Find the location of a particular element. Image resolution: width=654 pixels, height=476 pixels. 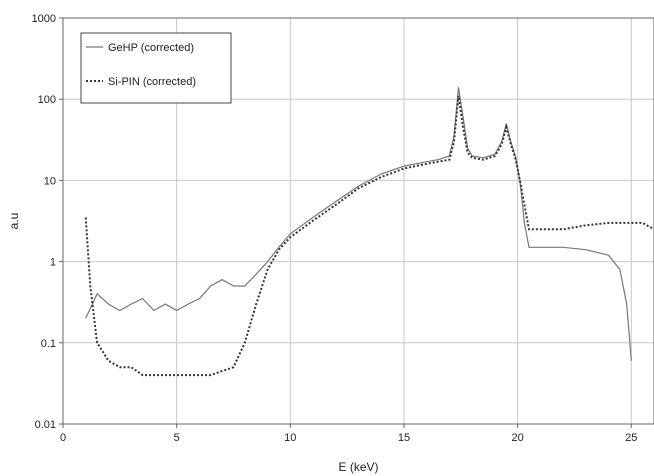

y-tick-label: 1000 is located at coordinates (44, 19).